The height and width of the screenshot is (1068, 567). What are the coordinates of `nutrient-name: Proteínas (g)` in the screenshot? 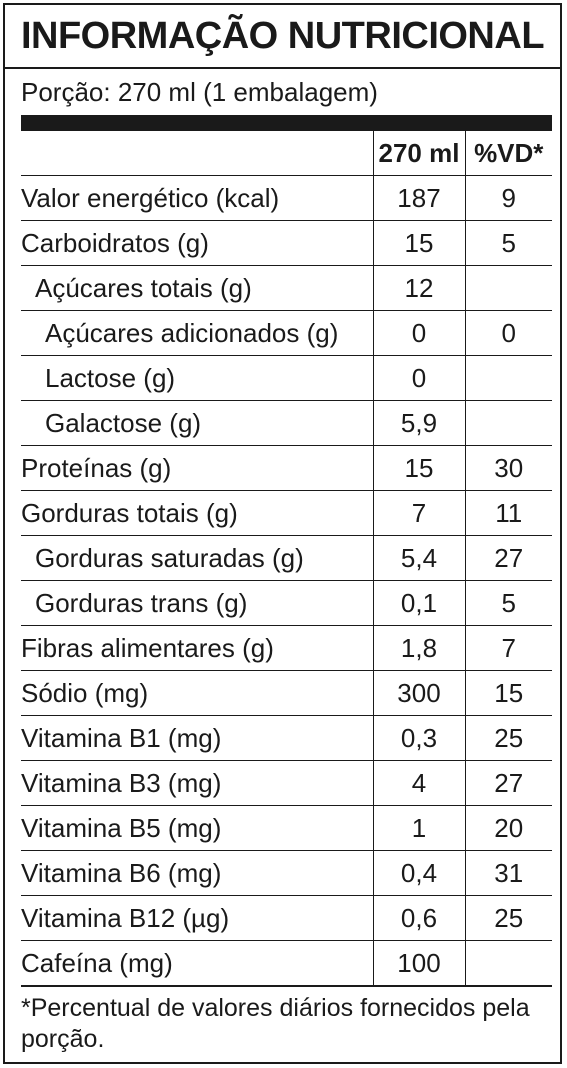 It's located at (197, 468).